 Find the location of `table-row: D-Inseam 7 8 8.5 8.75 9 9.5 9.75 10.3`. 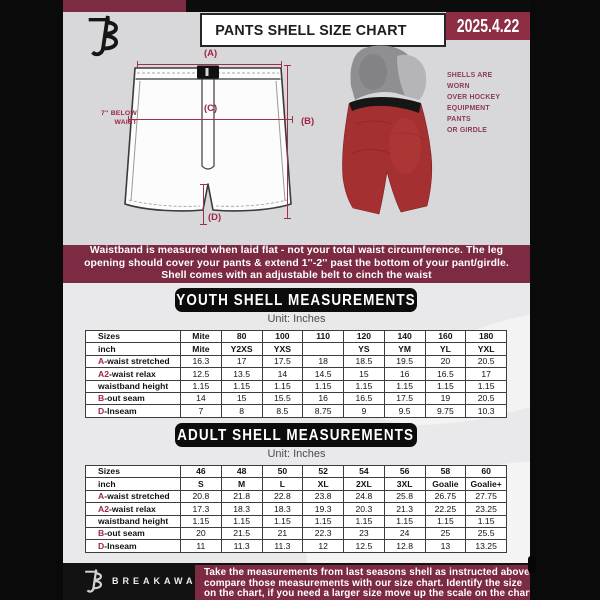

table-row: D-Inseam 7 8 8.5 8.75 9 9.5 9.75 10.3 is located at coordinates (296, 411).